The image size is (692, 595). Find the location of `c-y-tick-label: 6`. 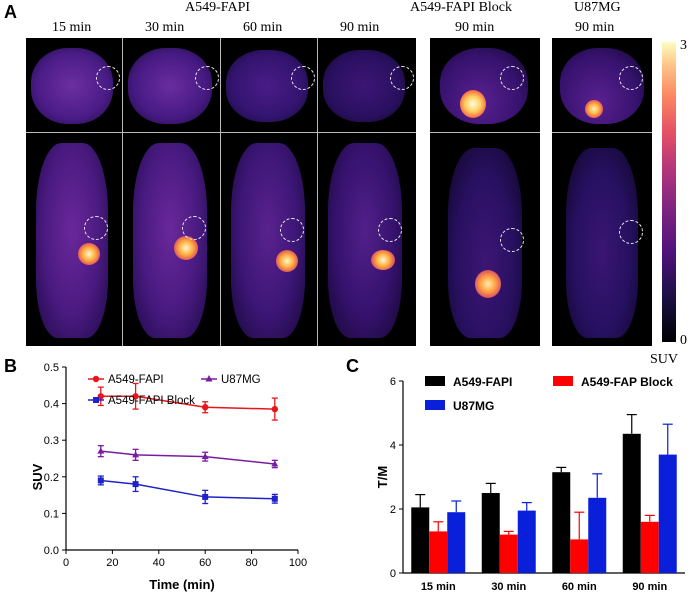

c-y-tick-label: 6 is located at coordinates (393, 382).